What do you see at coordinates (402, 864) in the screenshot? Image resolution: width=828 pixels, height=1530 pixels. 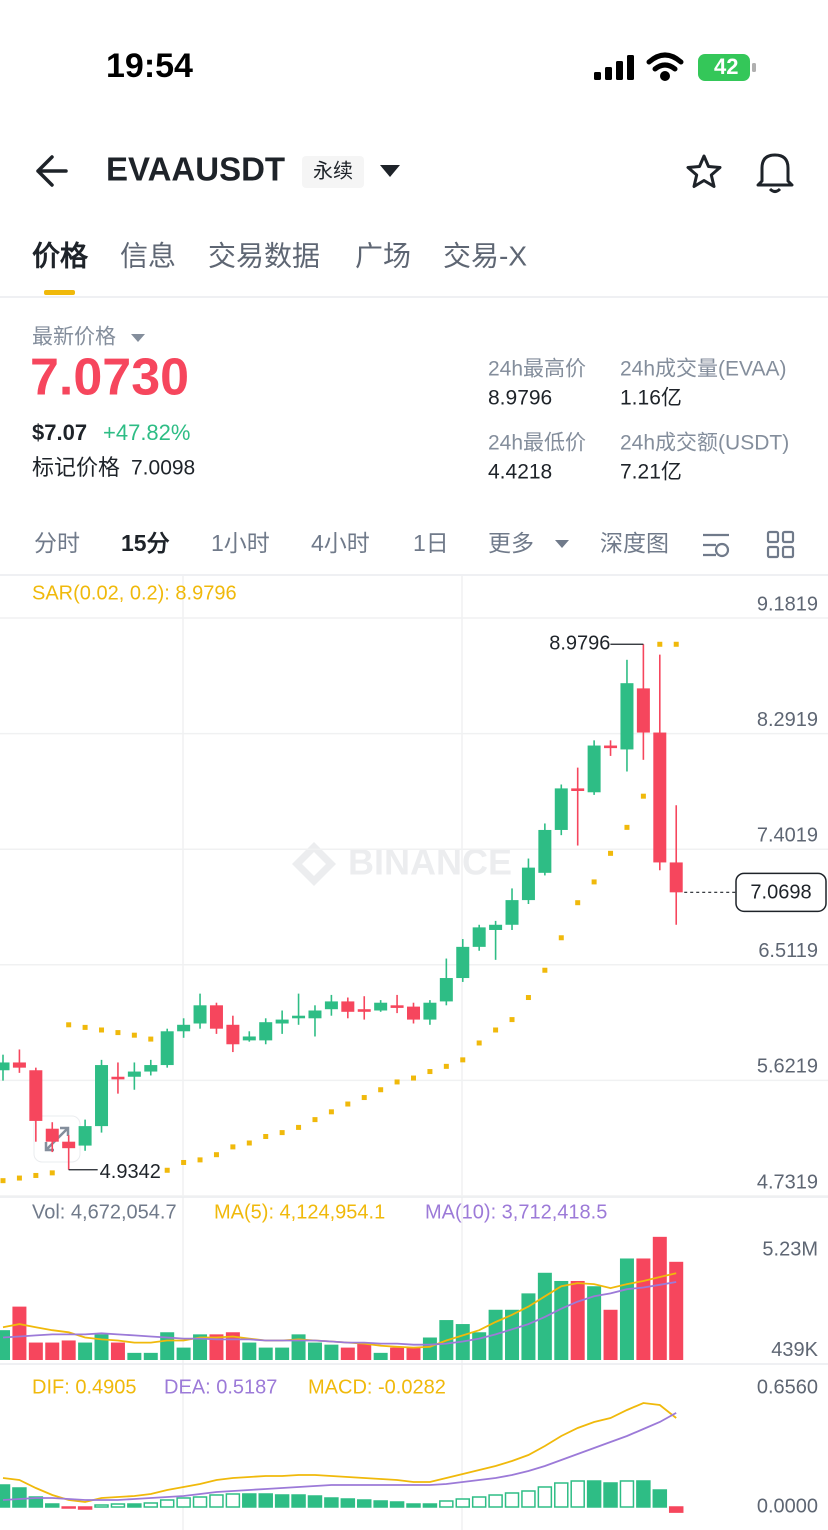 I see `watermark: BINANCE` at bounding box center [402, 864].